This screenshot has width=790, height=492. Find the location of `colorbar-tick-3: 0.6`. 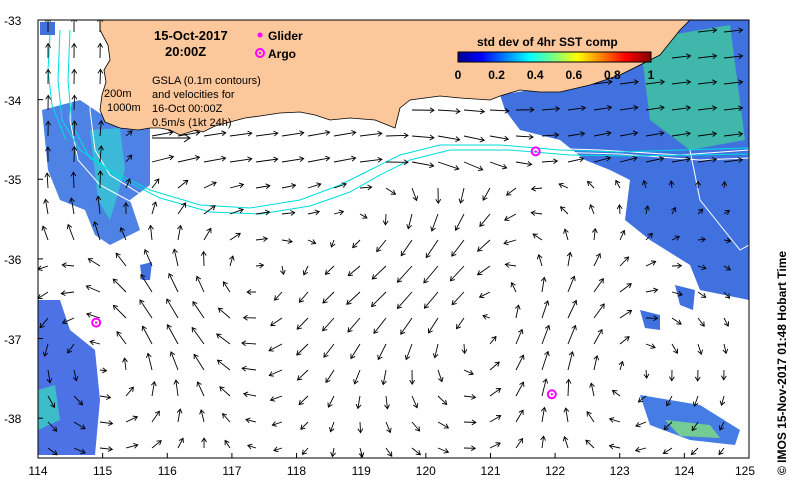

colorbar-tick-3: 0.6 is located at coordinates (574, 75).